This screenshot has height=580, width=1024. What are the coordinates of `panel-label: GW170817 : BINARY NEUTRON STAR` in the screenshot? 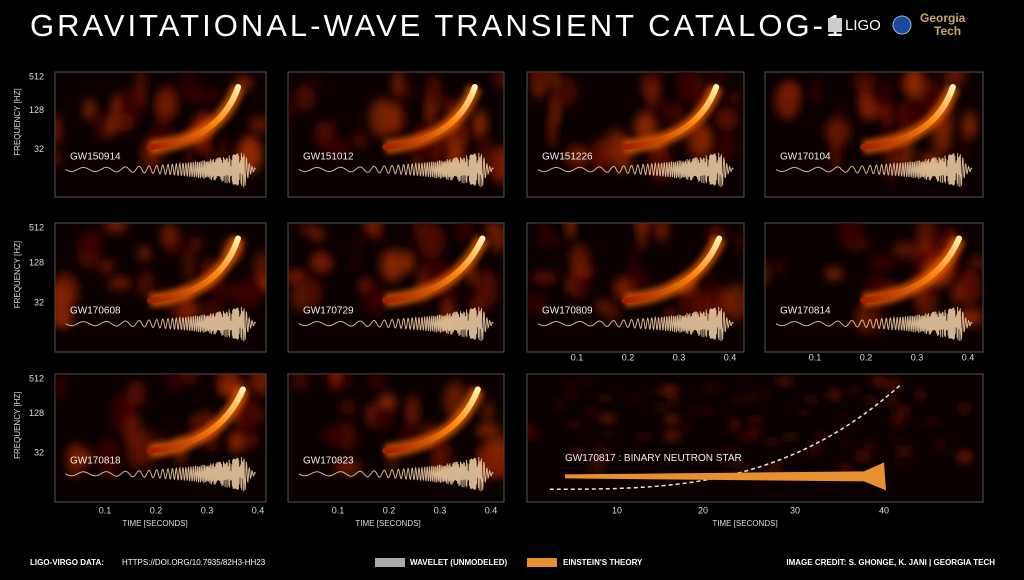 It's located at (653, 458).